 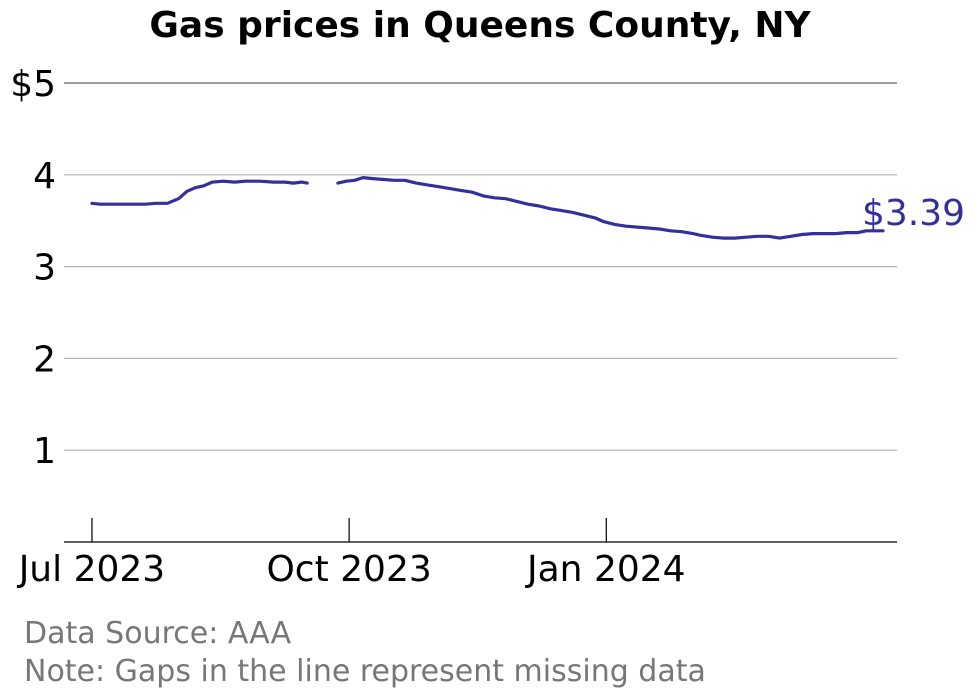 I want to click on chart-title: Gas prices in Queens County, NY, so click(x=480, y=25).